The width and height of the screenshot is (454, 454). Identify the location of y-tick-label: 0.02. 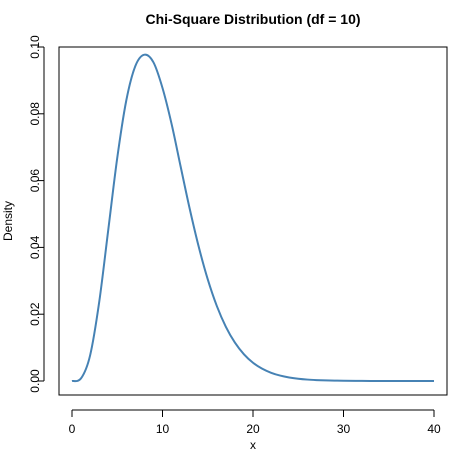
(35, 314).